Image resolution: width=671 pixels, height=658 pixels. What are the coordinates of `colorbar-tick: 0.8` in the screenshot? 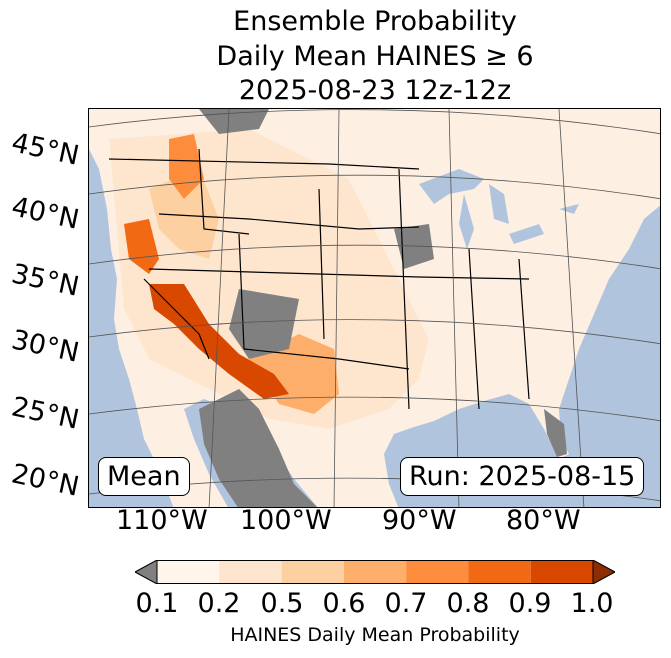 It's located at (468, 603).